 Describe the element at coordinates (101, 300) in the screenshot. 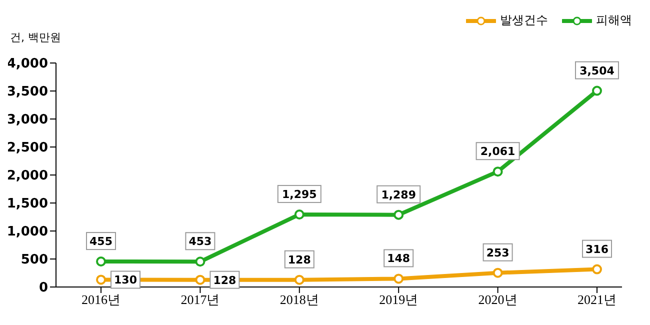

I see `x-tick-label: 2016년` at that location.